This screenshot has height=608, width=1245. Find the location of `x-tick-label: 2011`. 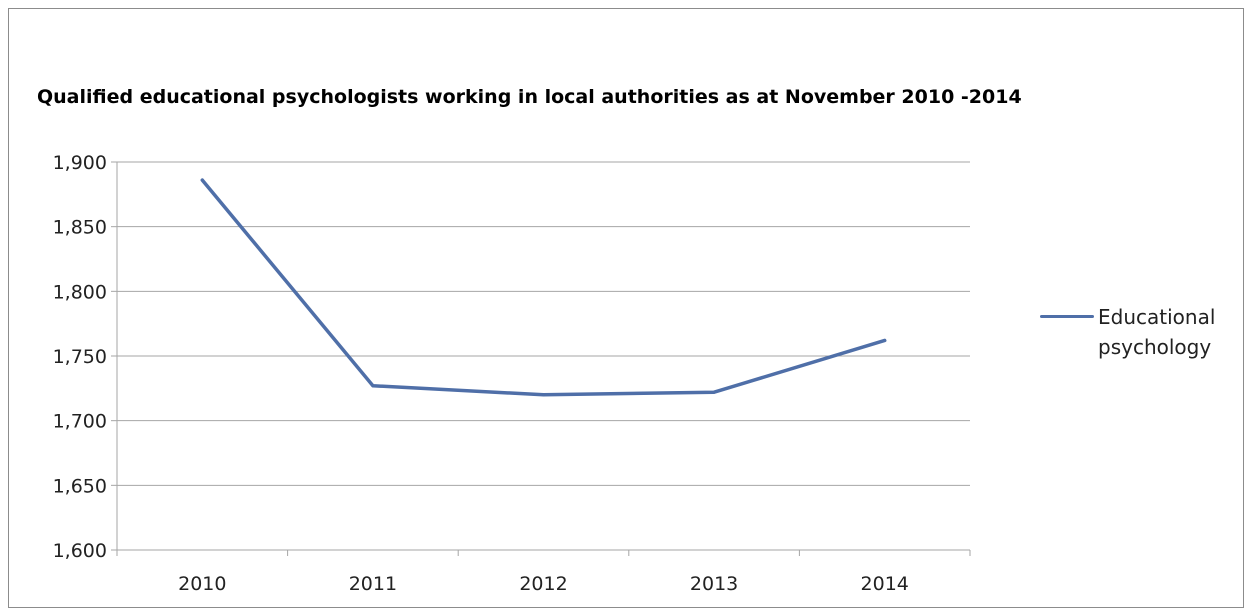

x-tick-label: 2011 is located at coordinates (373, 584).